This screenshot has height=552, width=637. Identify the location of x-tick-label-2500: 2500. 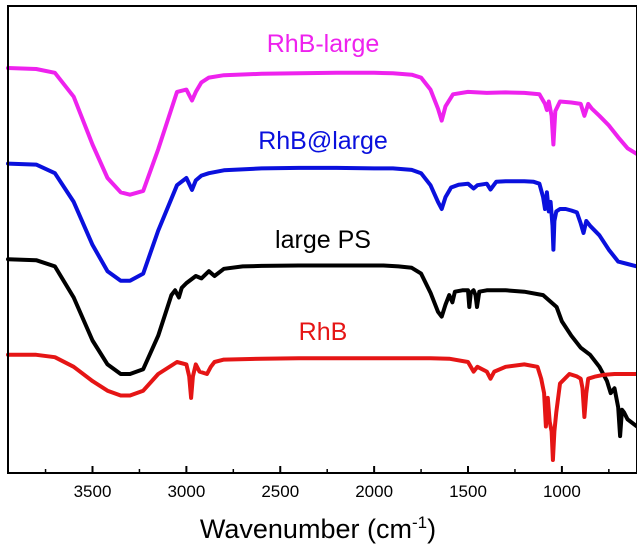
(280, 491).